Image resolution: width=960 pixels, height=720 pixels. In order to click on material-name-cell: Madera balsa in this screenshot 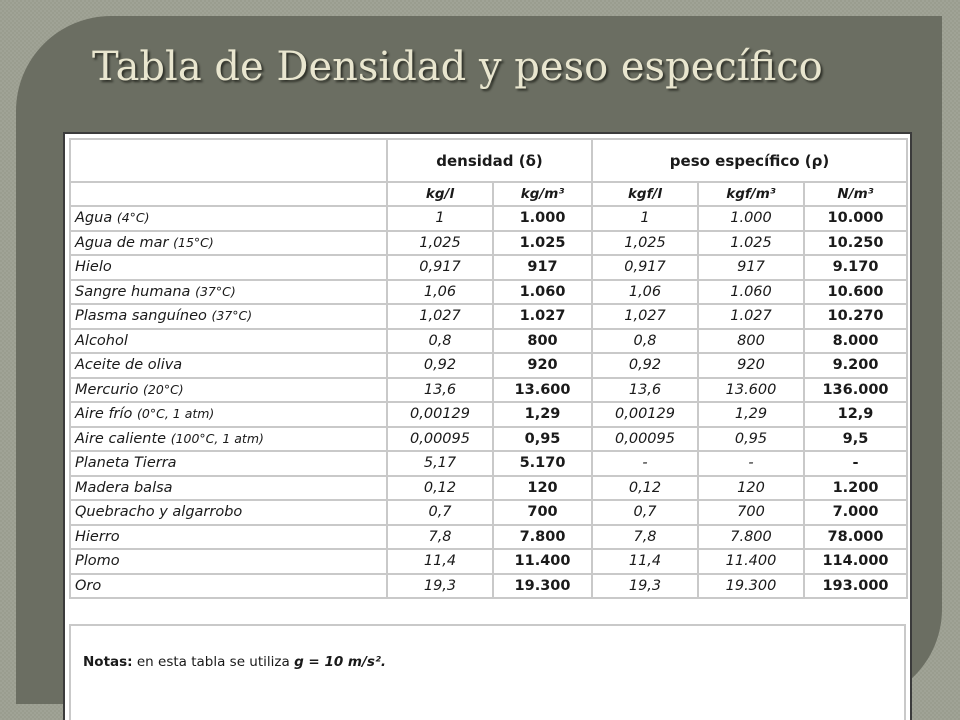, I will do `click(228, 487)`.